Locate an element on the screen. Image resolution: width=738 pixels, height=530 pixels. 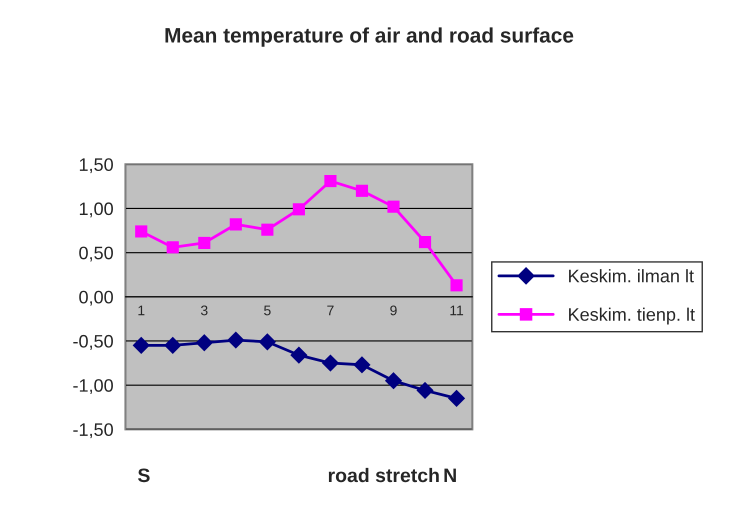
y-tick-label: 0,00 is located at coordinates (96, 298).